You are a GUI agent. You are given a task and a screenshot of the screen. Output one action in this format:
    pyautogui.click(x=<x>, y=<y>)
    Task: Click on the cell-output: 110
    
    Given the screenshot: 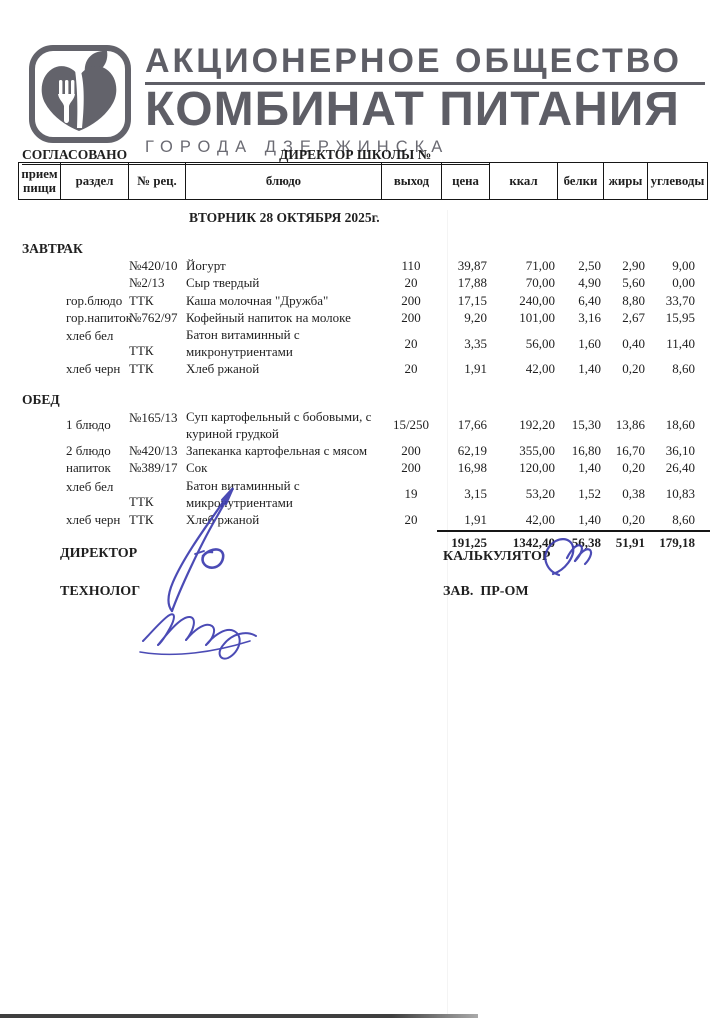 What is the action you would take?
    pyautogui.click(x=411, y=266)
    